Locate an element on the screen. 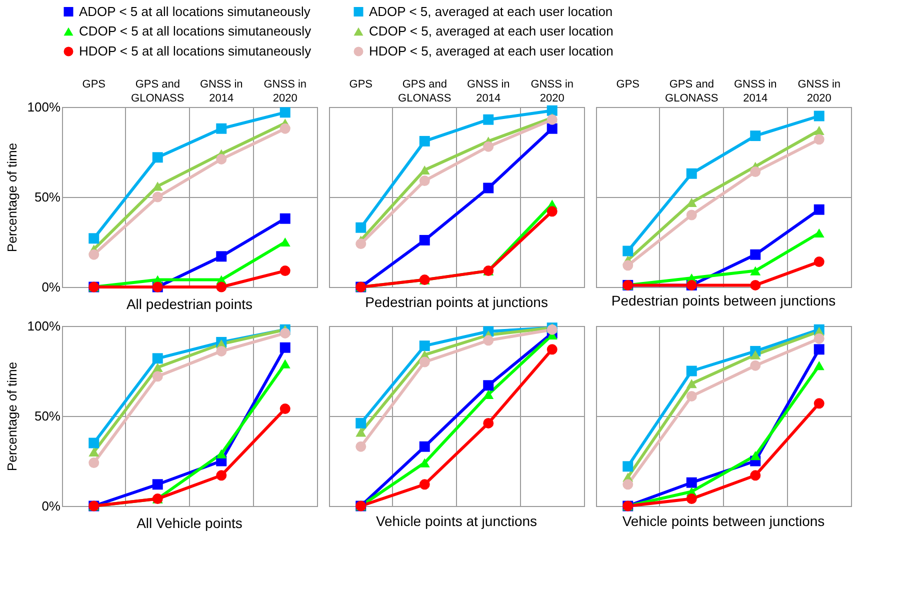 This screenshot has height=614, width=910. legend-label: HDOP < 5 at all locations simutaneously is located at coordinates (195, 51).